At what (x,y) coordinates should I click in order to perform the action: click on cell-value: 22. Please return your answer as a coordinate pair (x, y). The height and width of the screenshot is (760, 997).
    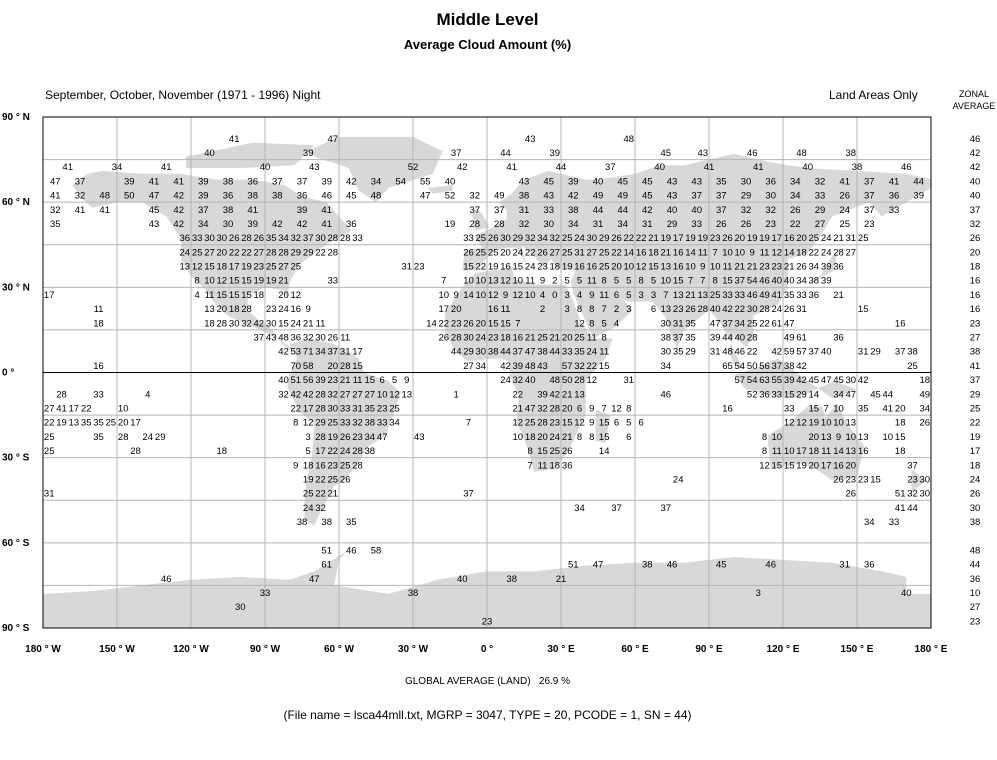
    Looking at the image, I should click on (481, 267).